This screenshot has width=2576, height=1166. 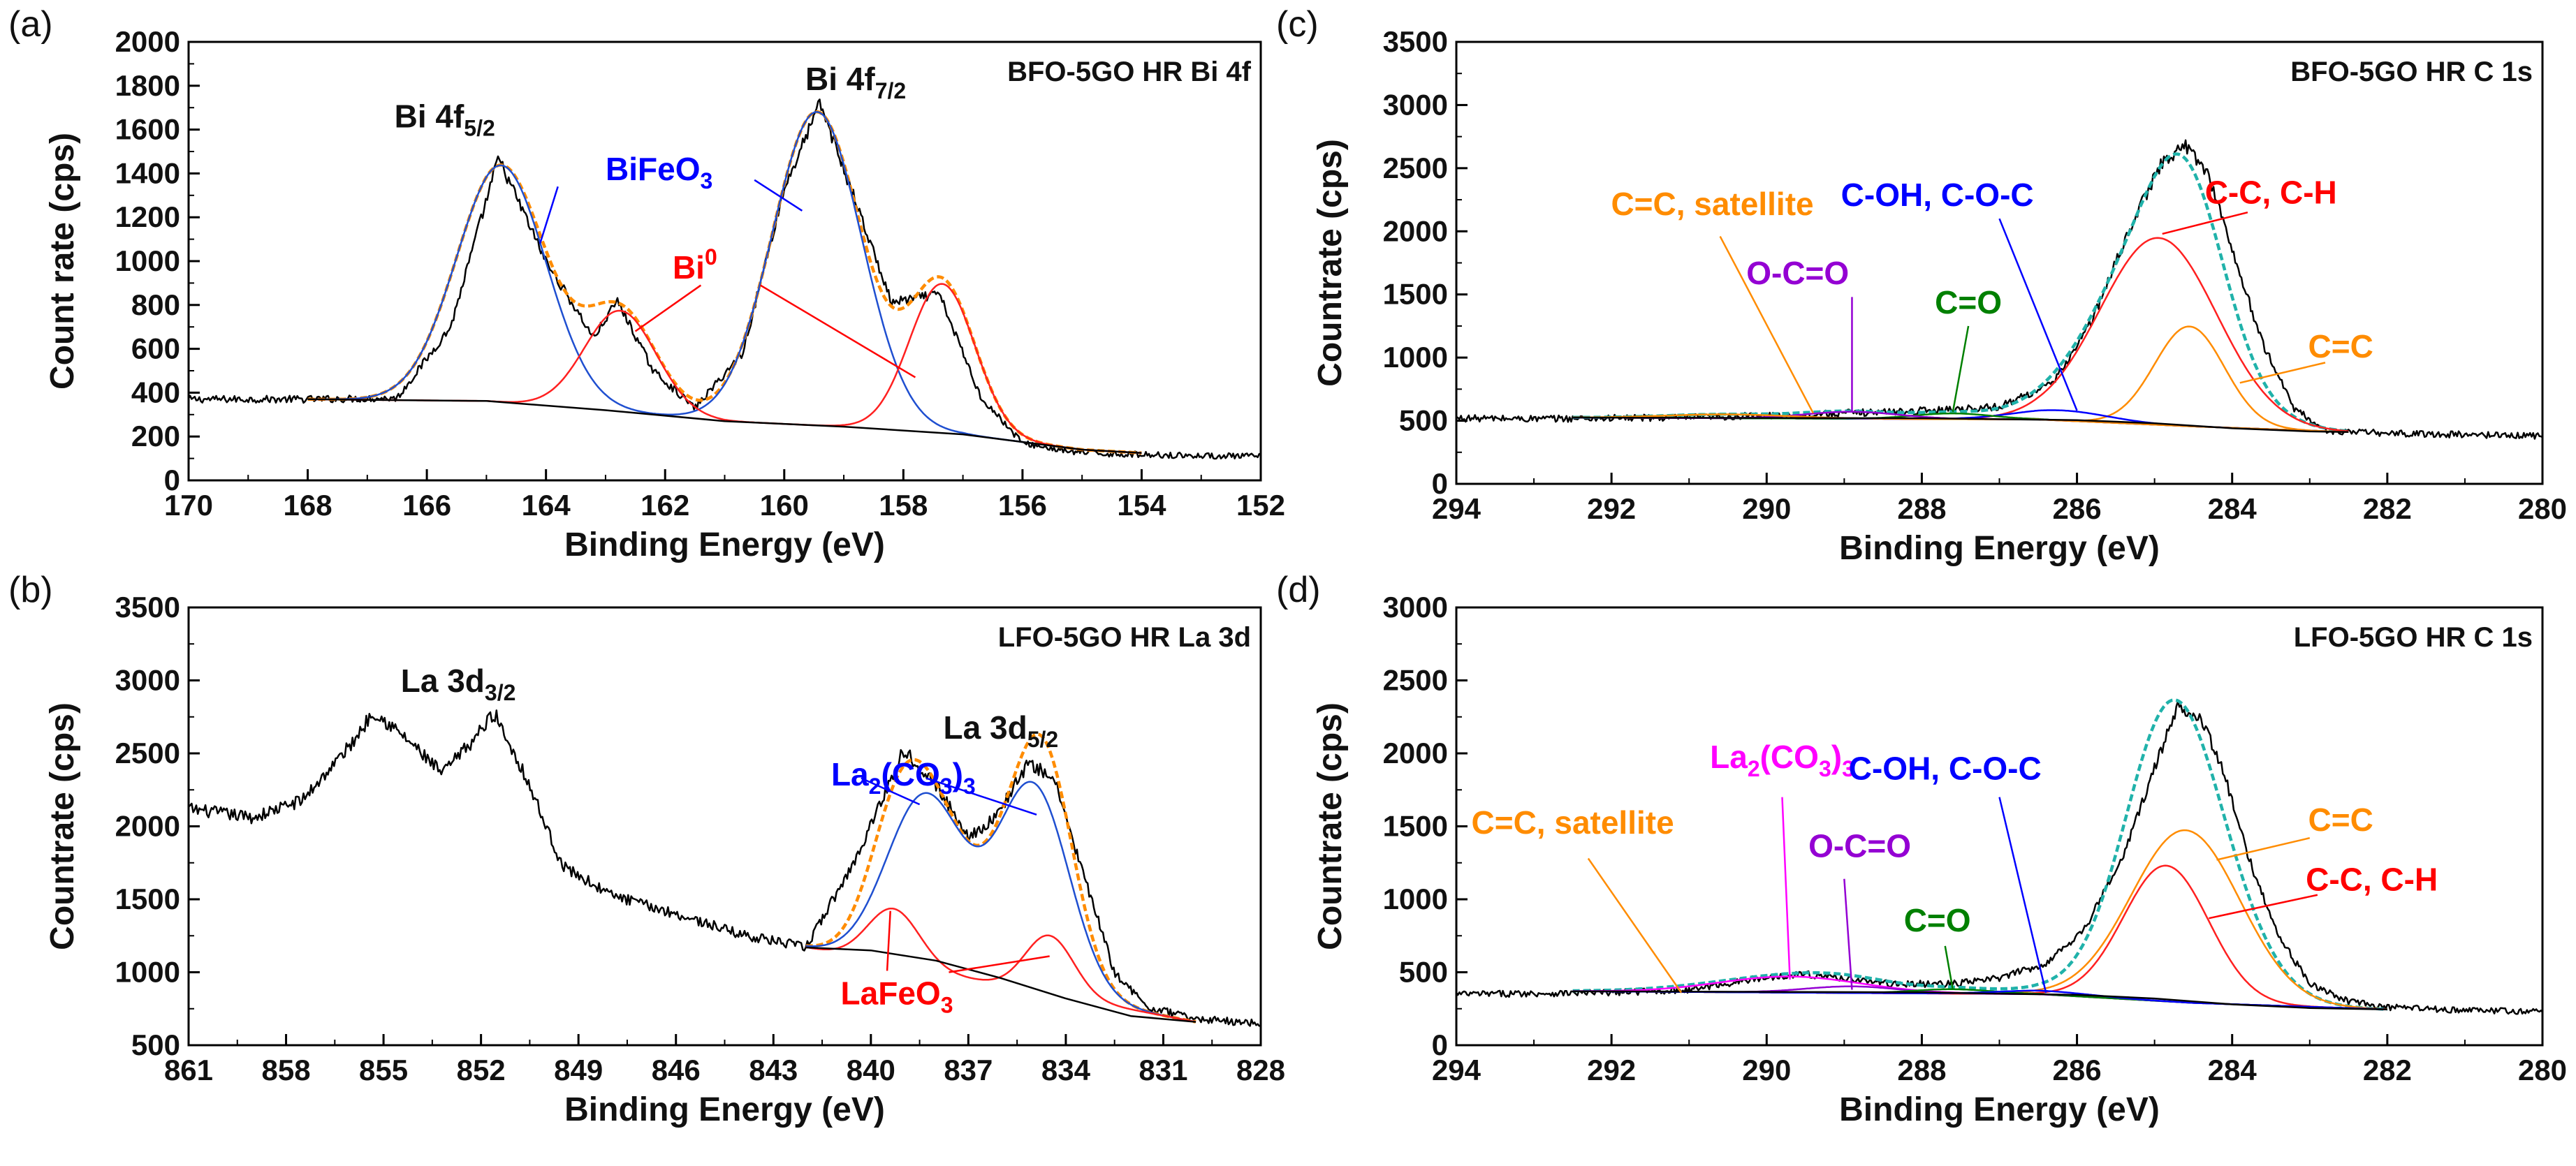 I want to click on panel-title: LFO-5GO HR La 3d, so click(x=1124, y=637).